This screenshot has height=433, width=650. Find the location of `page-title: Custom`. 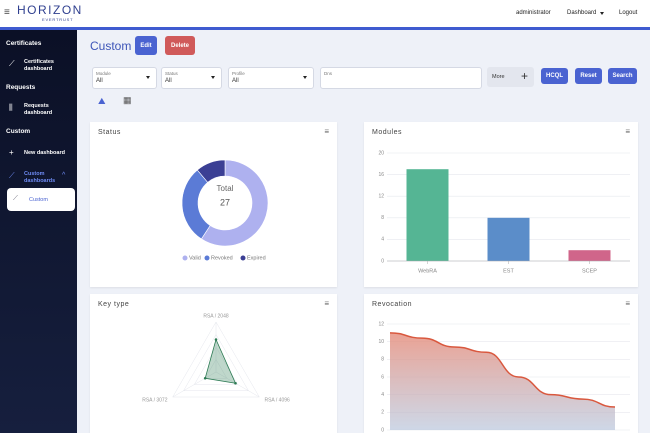

page-title: Custom is located at coordinates (111, 46).